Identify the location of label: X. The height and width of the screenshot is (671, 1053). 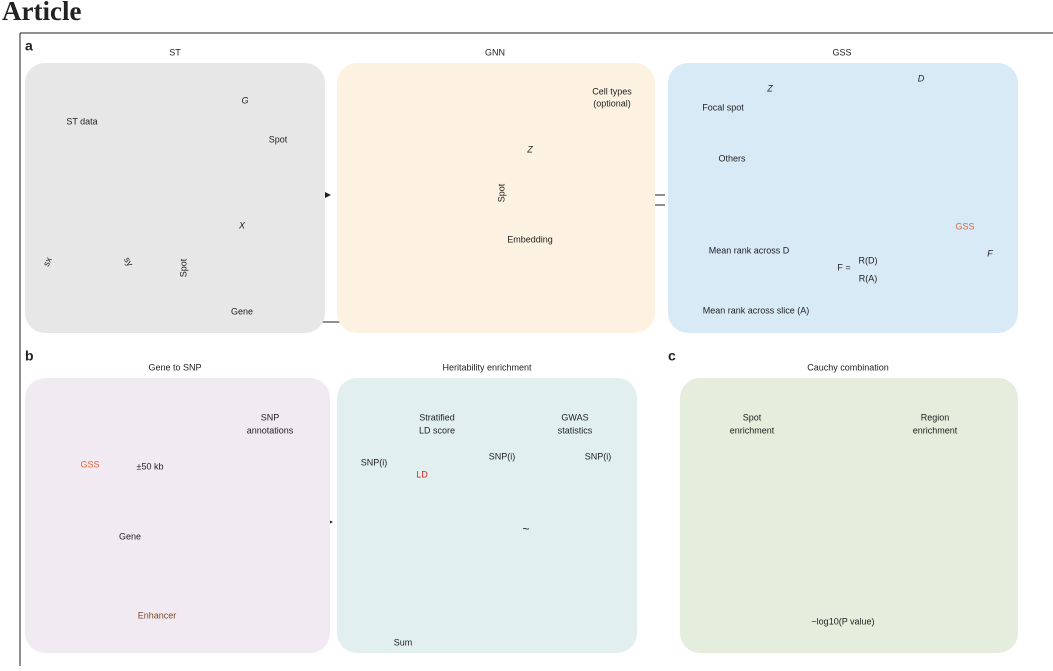
(242, 225).